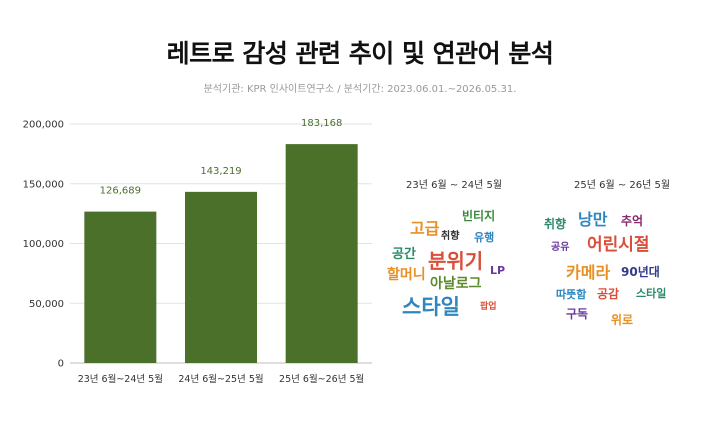  What do you see at coordinates (478, 216) in the screenshot?
I see `cloud-word: 빈티지` at bounding box center [478, 216].